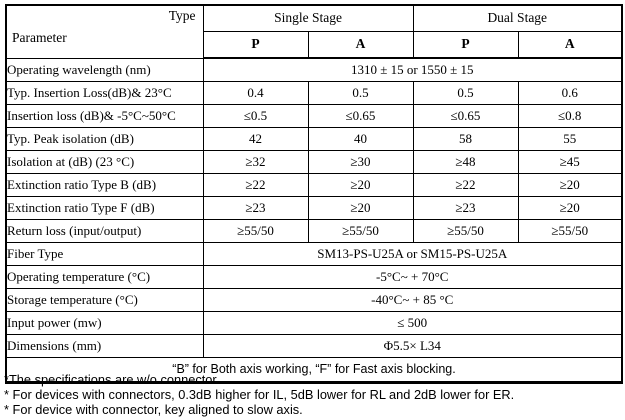 The width and height of the screenshot is (625, 420). I want to click on table-row: Operating temperature (°C) -5°C~ + 70°C, so click(314, 277).